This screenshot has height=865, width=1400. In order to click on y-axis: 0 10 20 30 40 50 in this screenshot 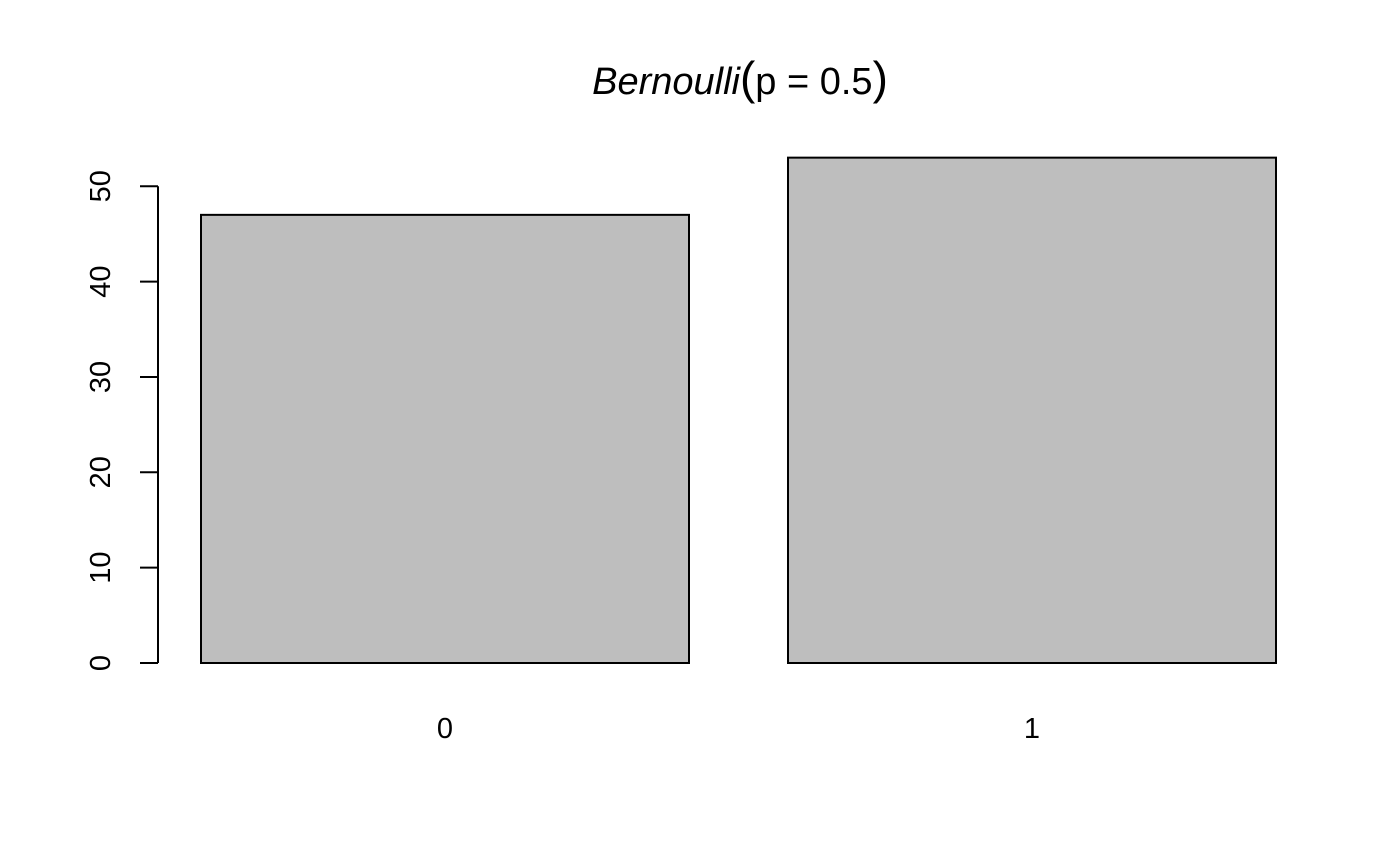, I will do `click(122, 420)`.